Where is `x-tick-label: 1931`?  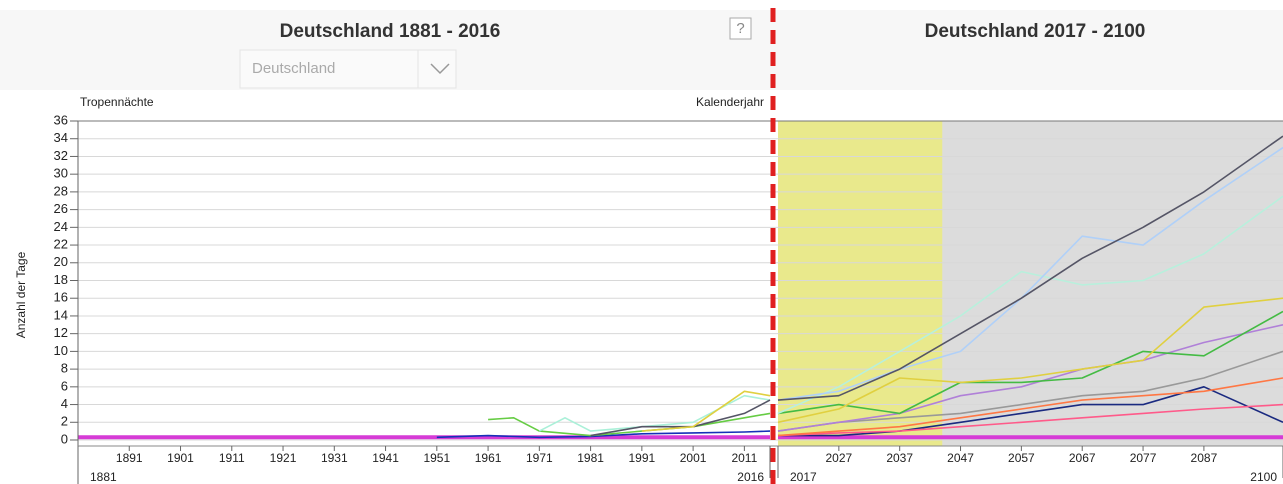 x-tick-label: 1931 is located at coordinates (334, 458).